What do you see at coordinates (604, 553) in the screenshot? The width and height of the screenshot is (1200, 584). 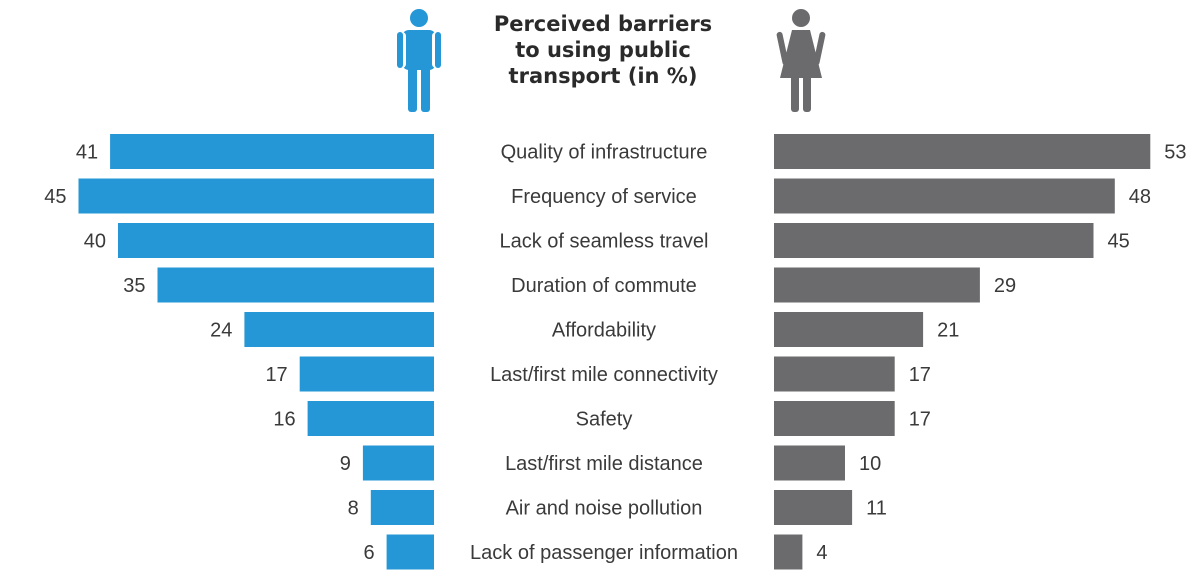 I see `category-label: Lack of passenger information` at bounding box center [604, 553].